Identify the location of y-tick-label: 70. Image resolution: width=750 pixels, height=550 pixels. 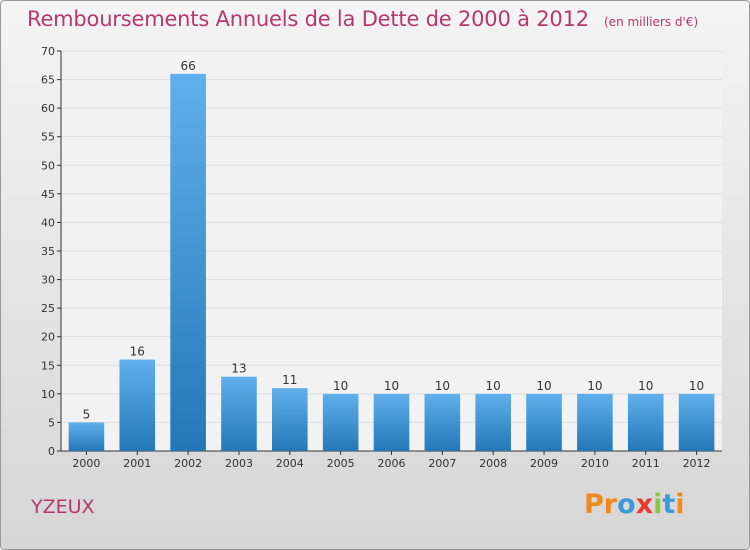
(48, 51).